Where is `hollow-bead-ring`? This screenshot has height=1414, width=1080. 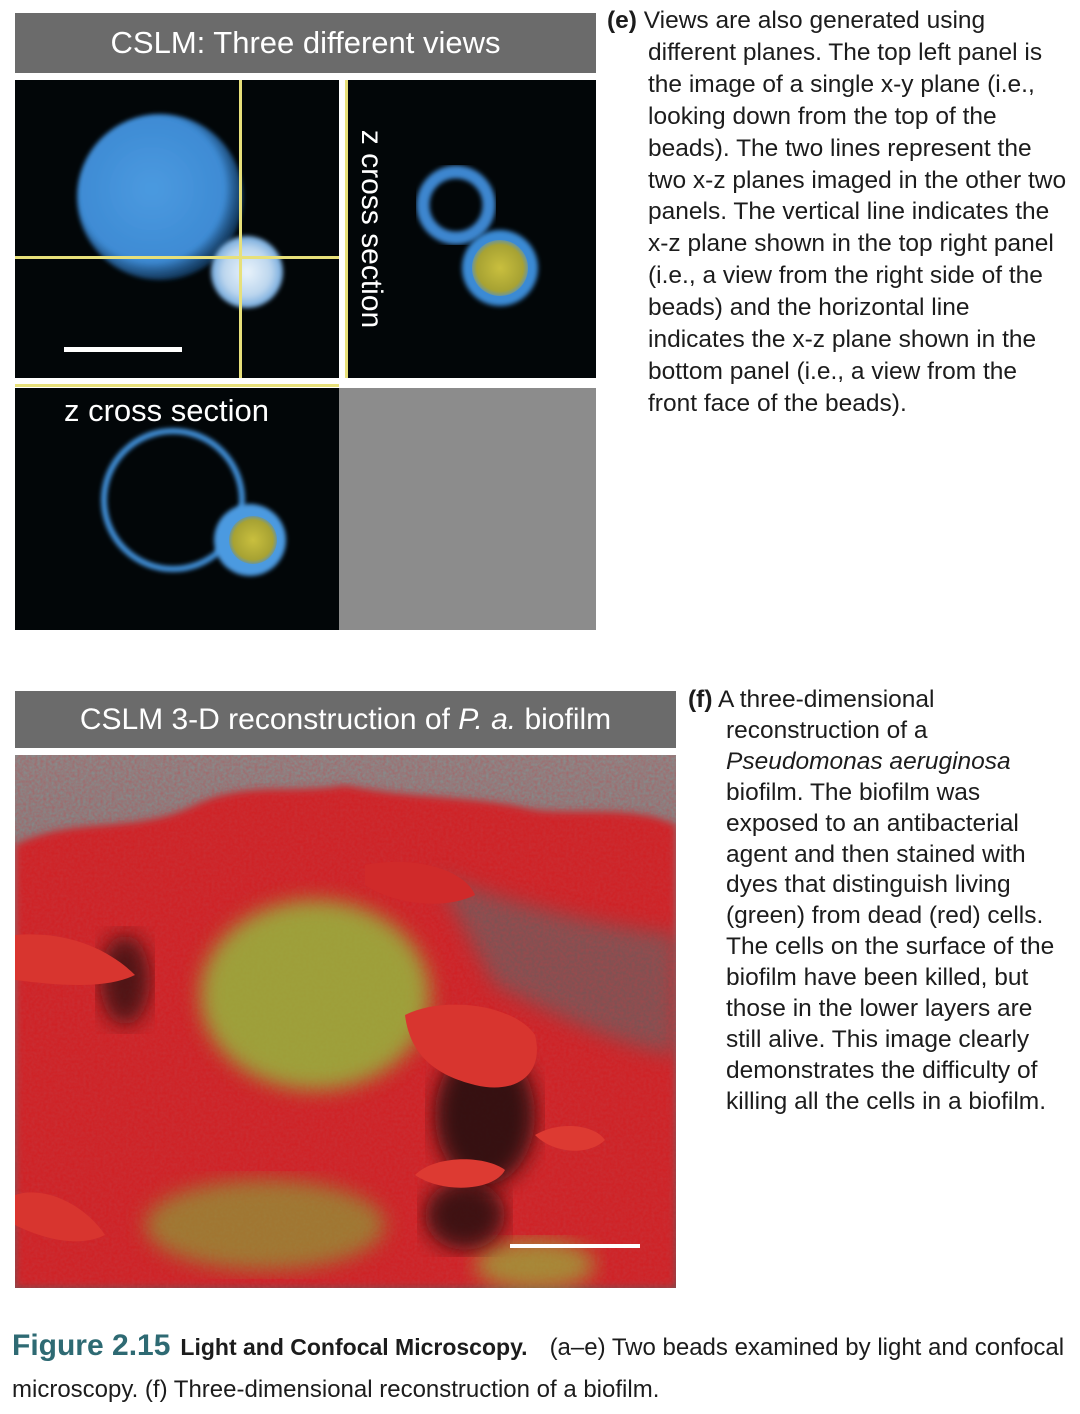
hollow-bead-ring is located at coordinates (456, 205).